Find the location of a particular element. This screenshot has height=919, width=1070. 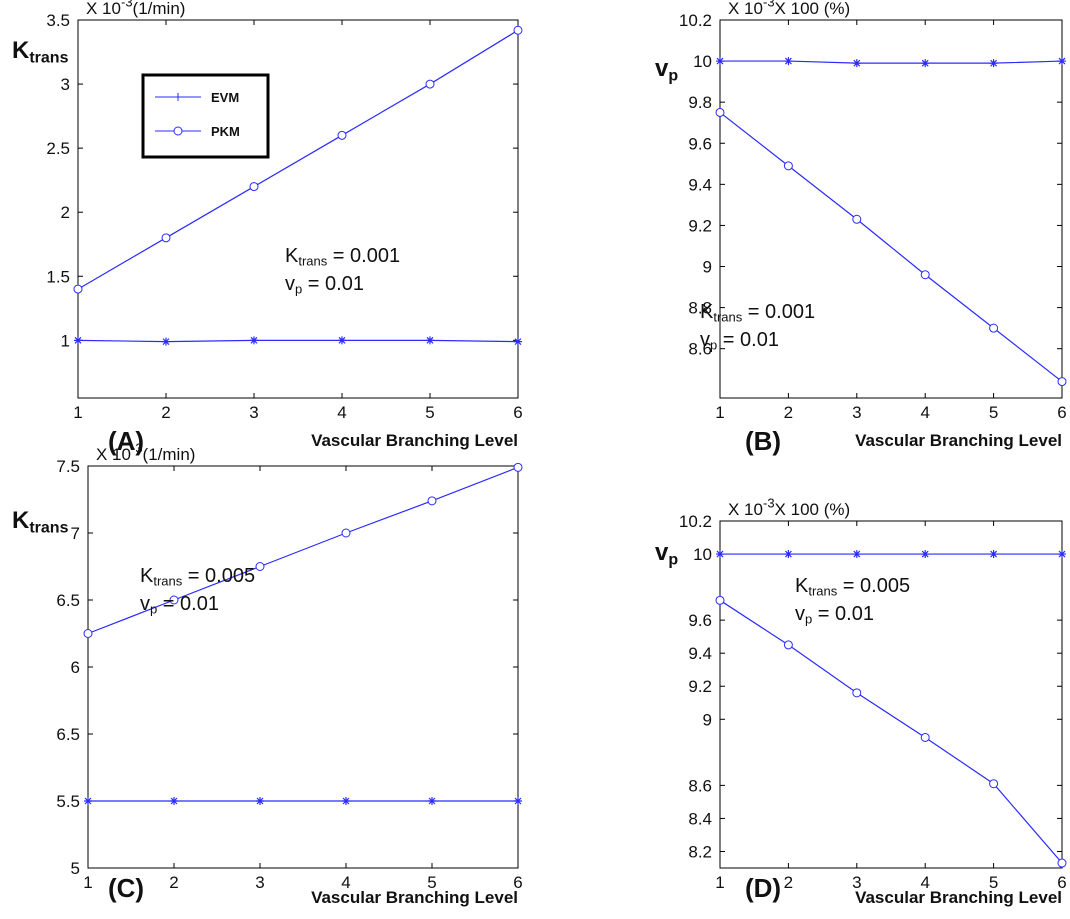

y-axis-label-part: trans is located at coordinates (48, 527).